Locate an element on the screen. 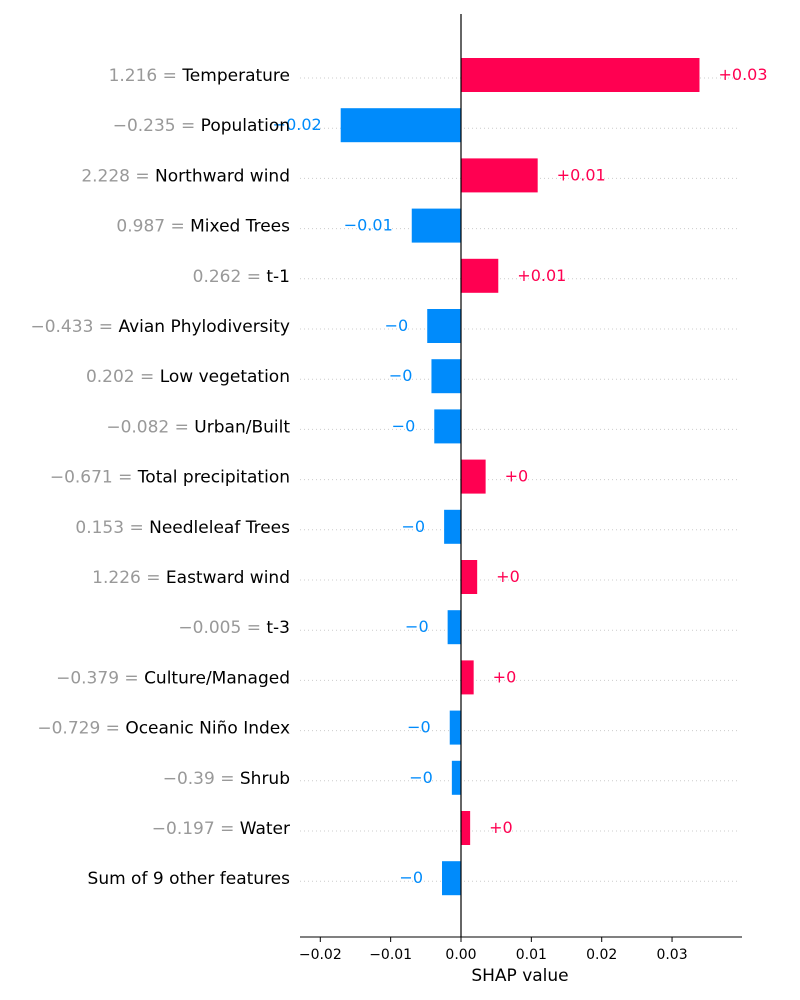  feature-label: 1.216 = Temperature is located at coordinates (199, 76).